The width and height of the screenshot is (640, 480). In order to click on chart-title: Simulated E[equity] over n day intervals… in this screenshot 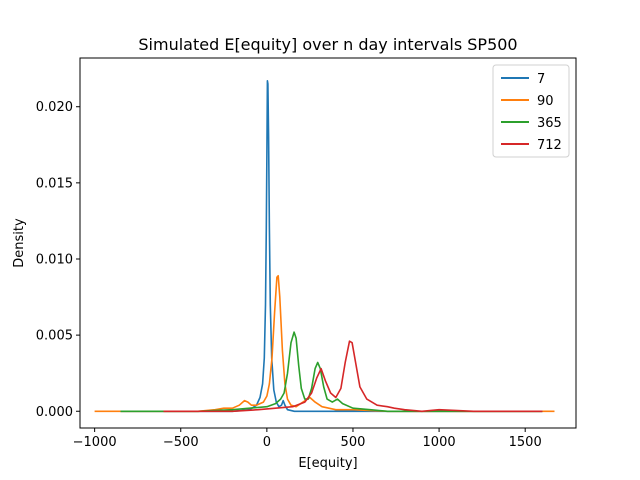, I will do `click(327, 44)`.